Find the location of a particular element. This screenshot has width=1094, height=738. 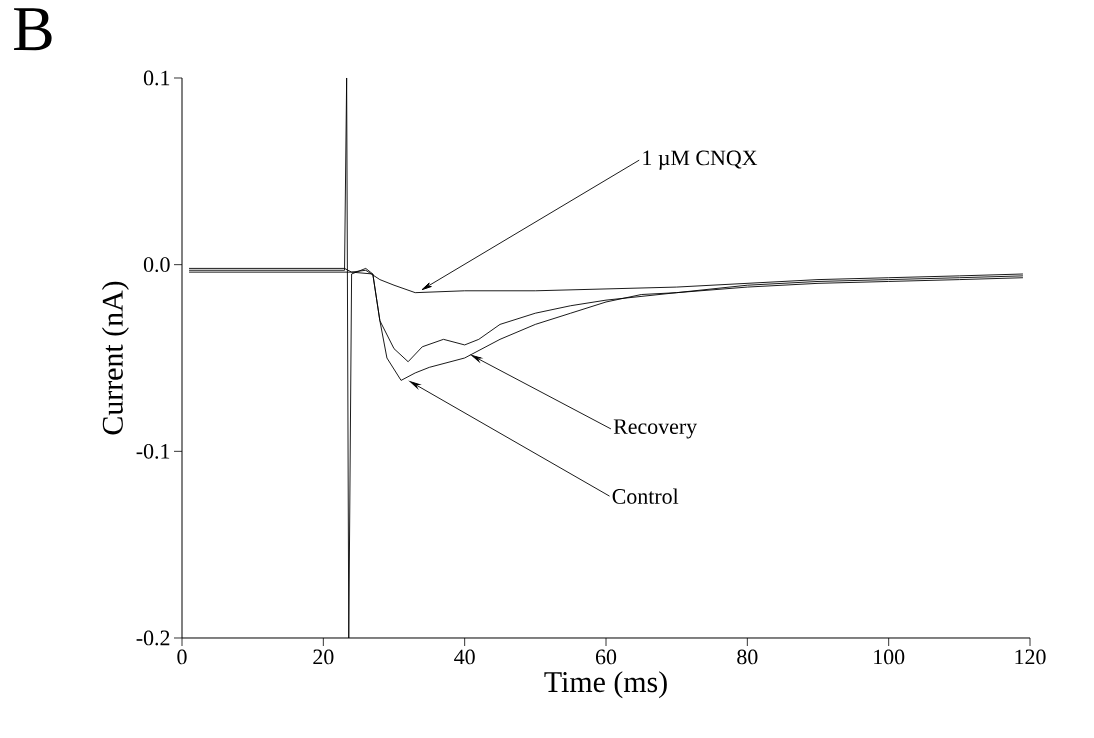

y-tick-label: 0.0 is located at coordinates (156, 265).